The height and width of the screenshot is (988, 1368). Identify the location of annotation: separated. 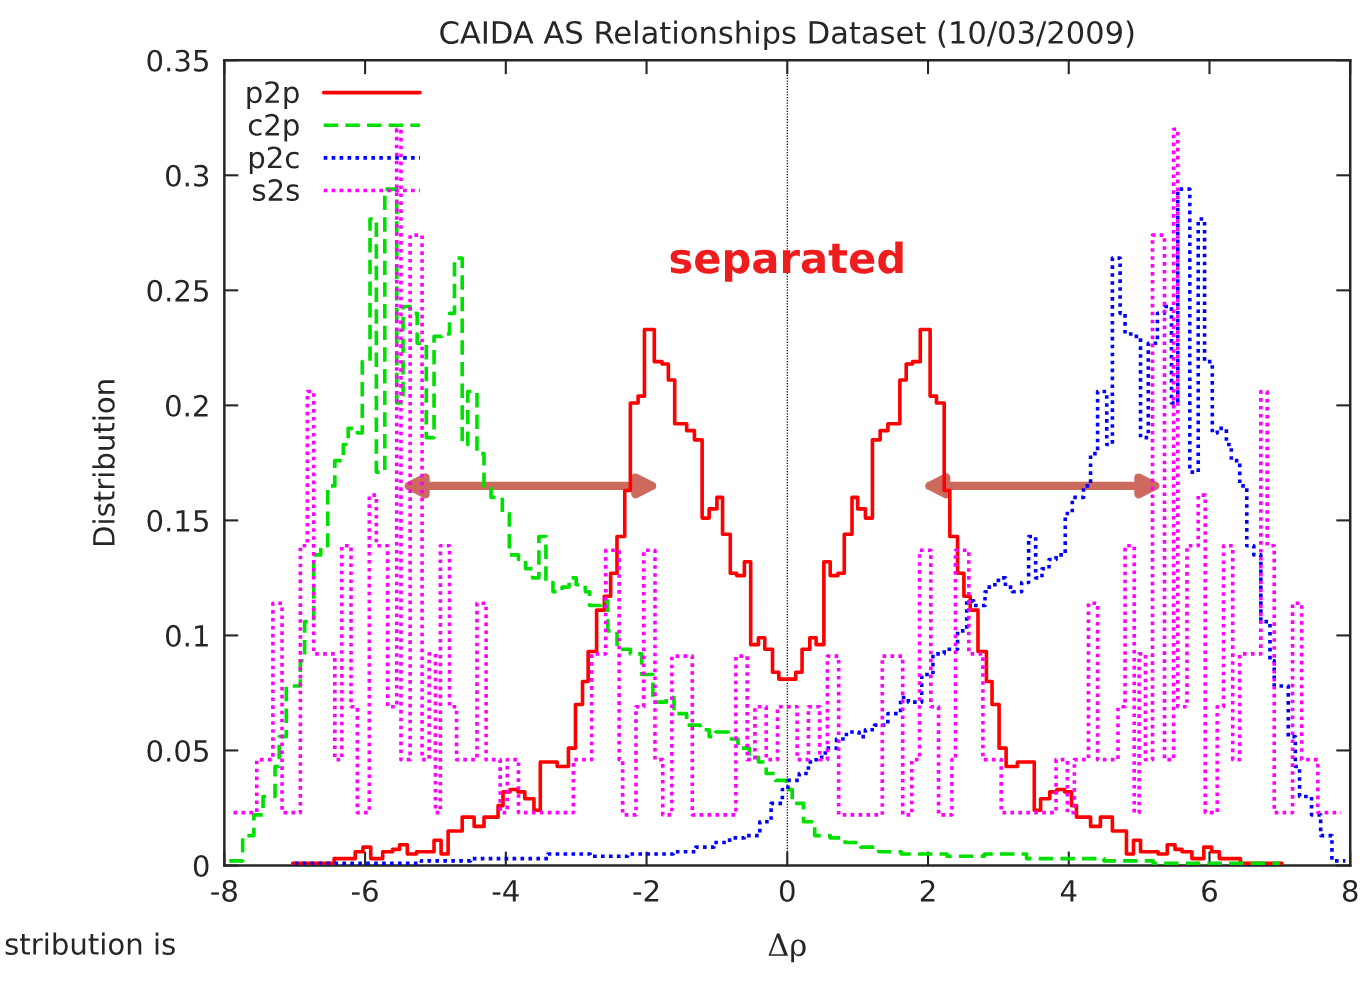
(786, 261).